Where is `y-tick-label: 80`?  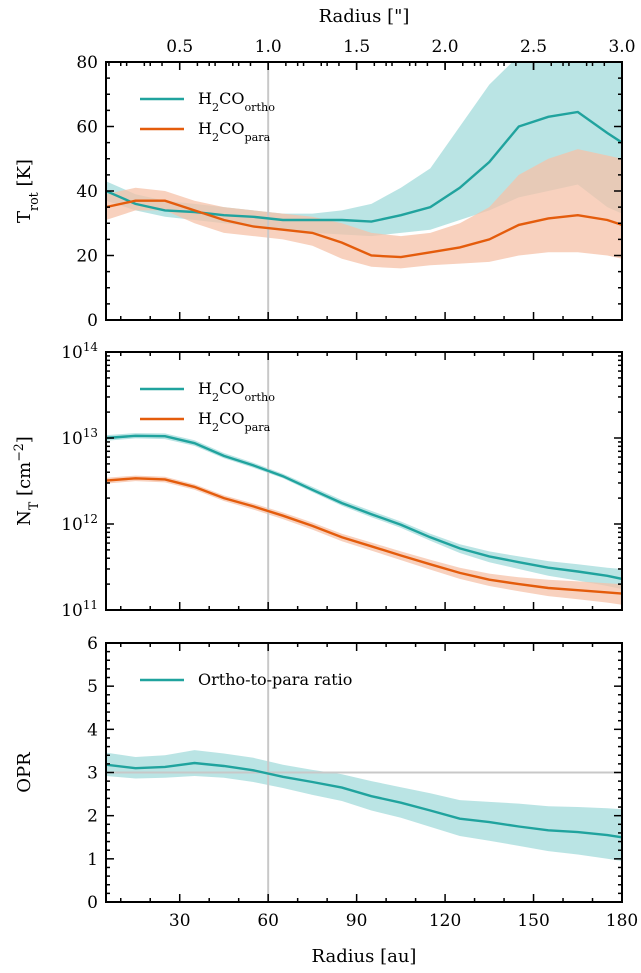
y-tick-label: 80 is located at coordinates (87, 63).